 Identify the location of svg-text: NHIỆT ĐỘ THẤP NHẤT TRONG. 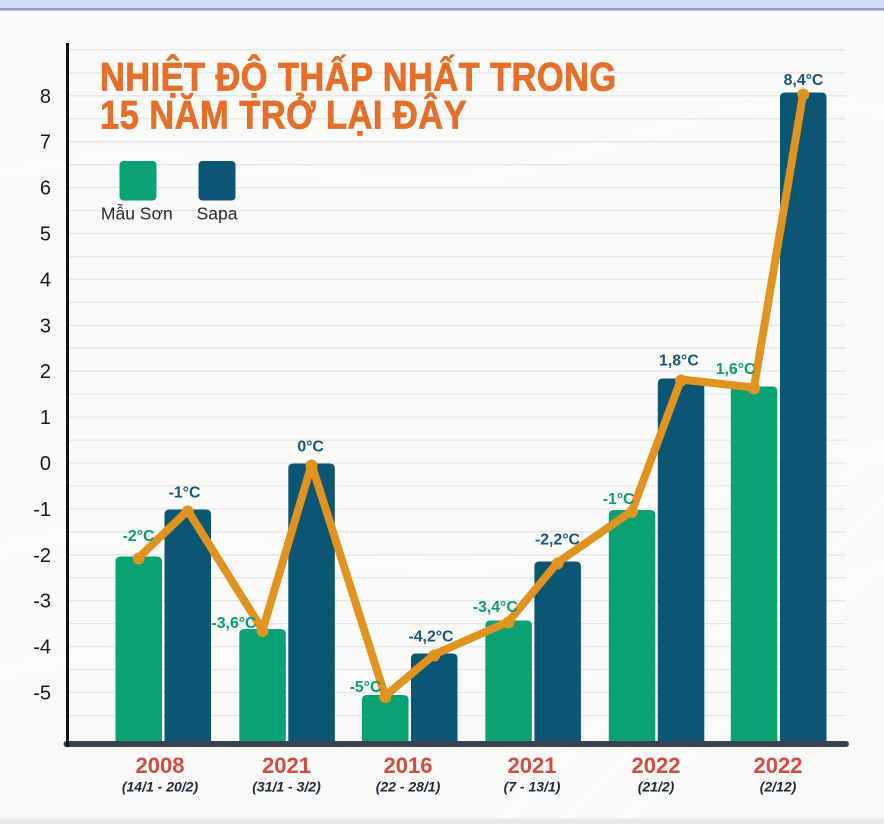
(358, 76).